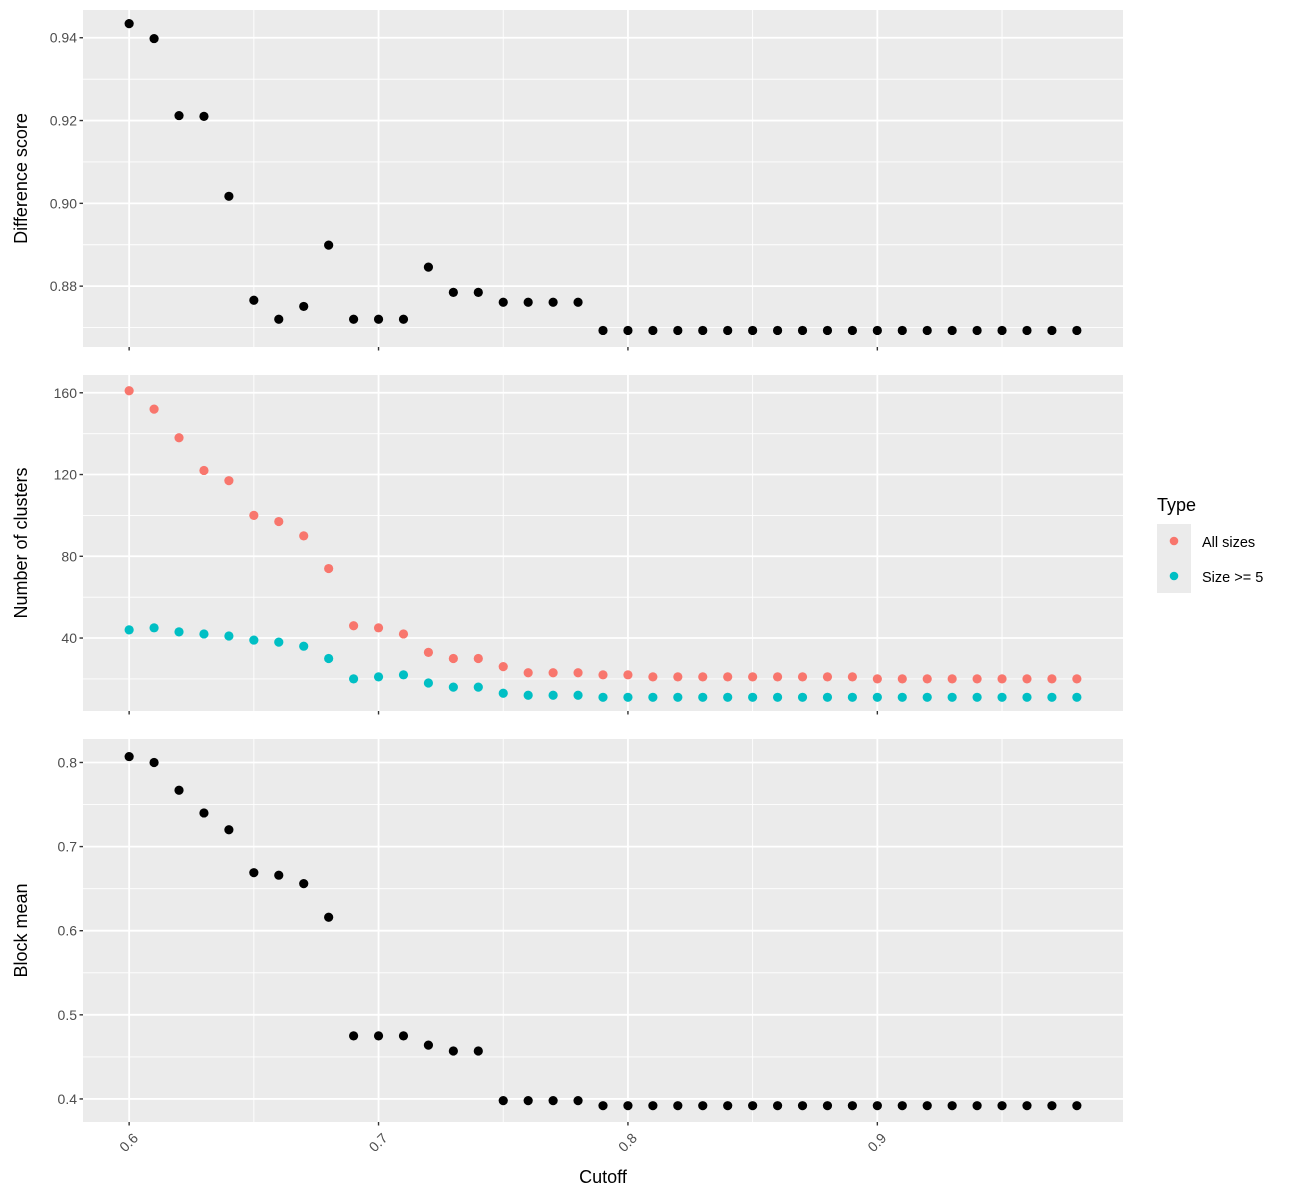  What do you see at coordinates (1176, 505) in the screenshot?
I see `legend-title: Type` at bounding box center [1176, 505].